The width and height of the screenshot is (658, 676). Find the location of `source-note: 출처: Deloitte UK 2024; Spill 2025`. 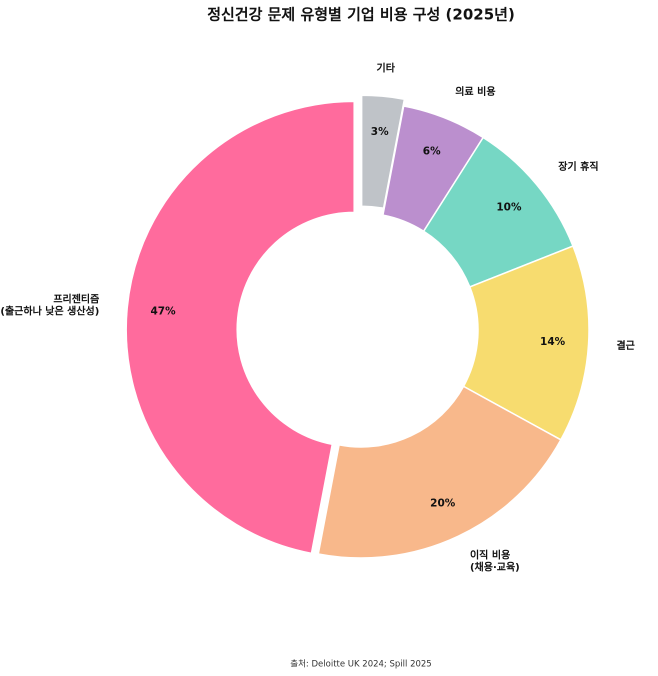

source-note: 출처: Deloitte UK 2024; Spill 2025 is located at coordinates (360, 664).